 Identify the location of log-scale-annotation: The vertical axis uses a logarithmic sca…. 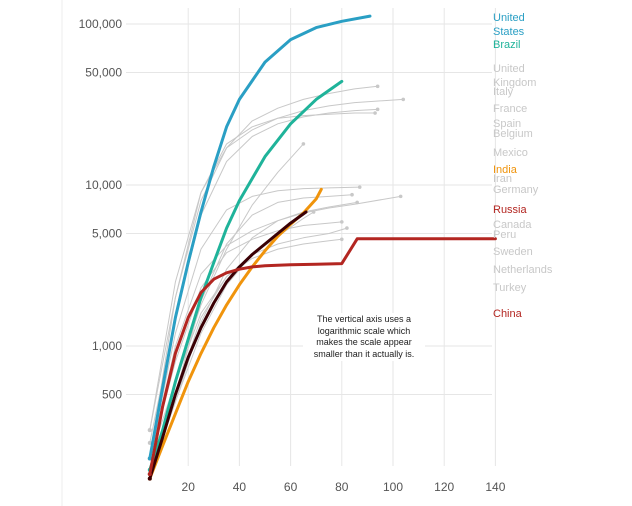
(364, 337).